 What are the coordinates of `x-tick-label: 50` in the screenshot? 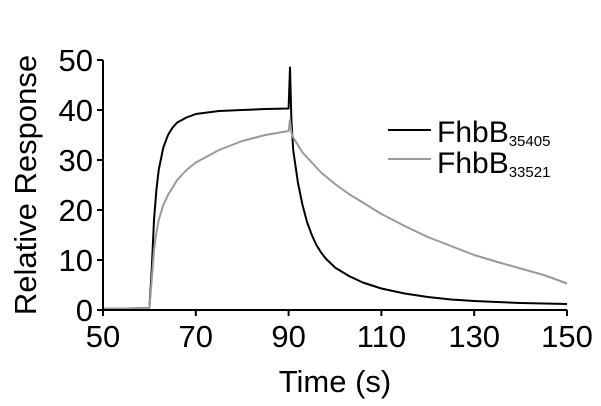 It's located at (103, 336).